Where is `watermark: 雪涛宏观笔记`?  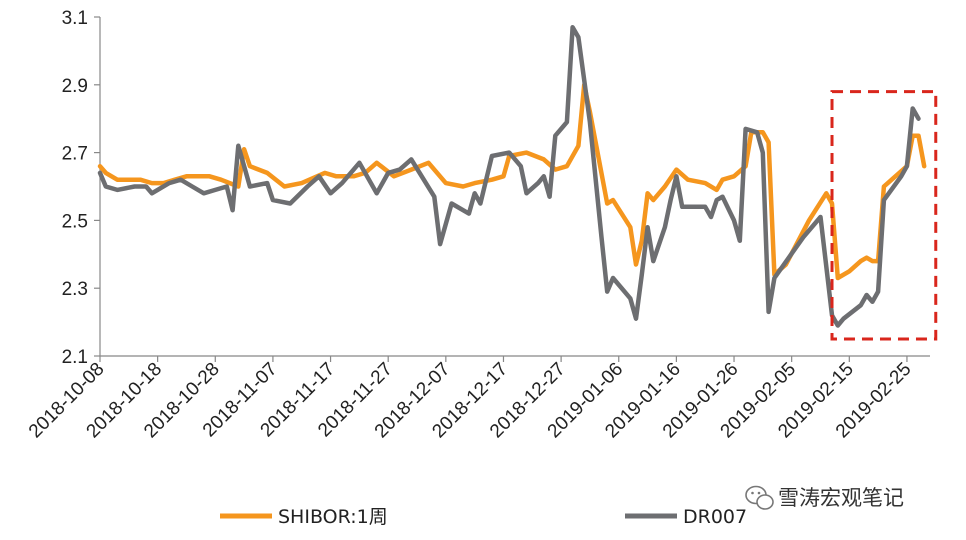
watermark: 雪涛宏观笔记 is located at coordinates (824, 497).